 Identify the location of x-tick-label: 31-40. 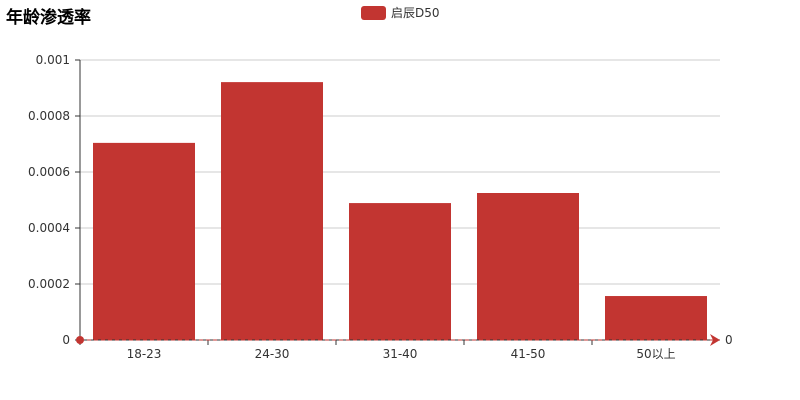
(400, 354).